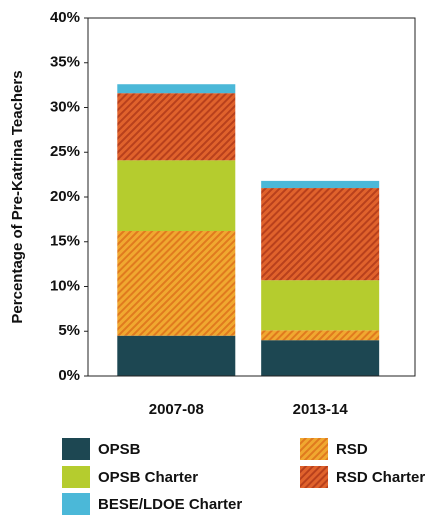  Describe the element at coordinates (65, 17) in the screenshot. I see `y-tick-label: 40%` at that location.